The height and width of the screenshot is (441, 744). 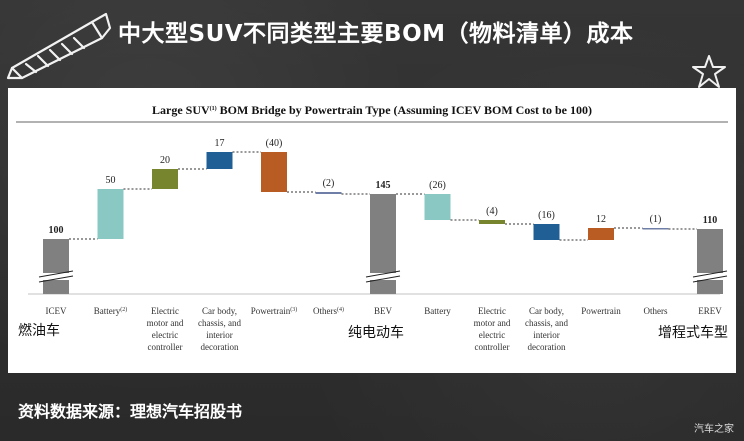 I want to click on pencil-icon, so click(x=59, y=46).